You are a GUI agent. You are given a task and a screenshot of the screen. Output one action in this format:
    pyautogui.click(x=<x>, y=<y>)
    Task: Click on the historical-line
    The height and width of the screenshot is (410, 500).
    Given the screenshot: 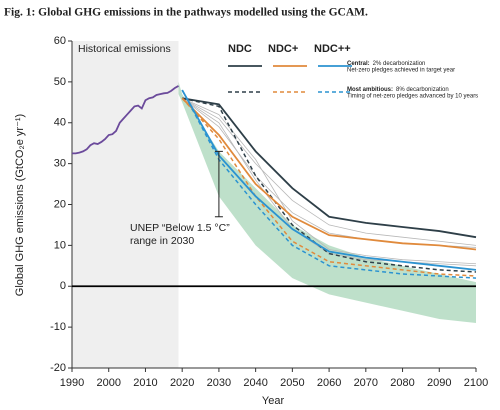 What is the action you would take?
    pyautogui.click(x=125, y=120)
    